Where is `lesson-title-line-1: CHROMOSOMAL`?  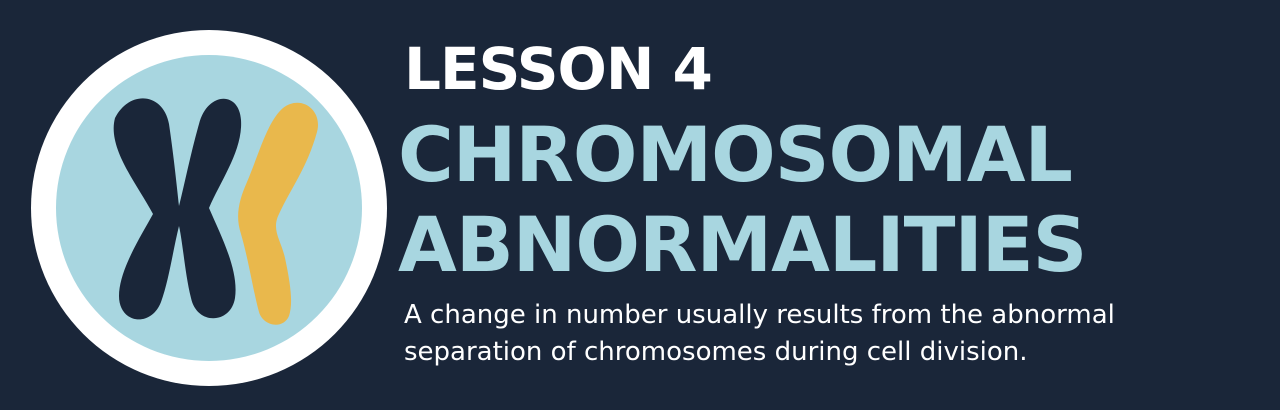
lesson-title-line-1: CHROMOSOMAL is located at coordinates (735, 154).